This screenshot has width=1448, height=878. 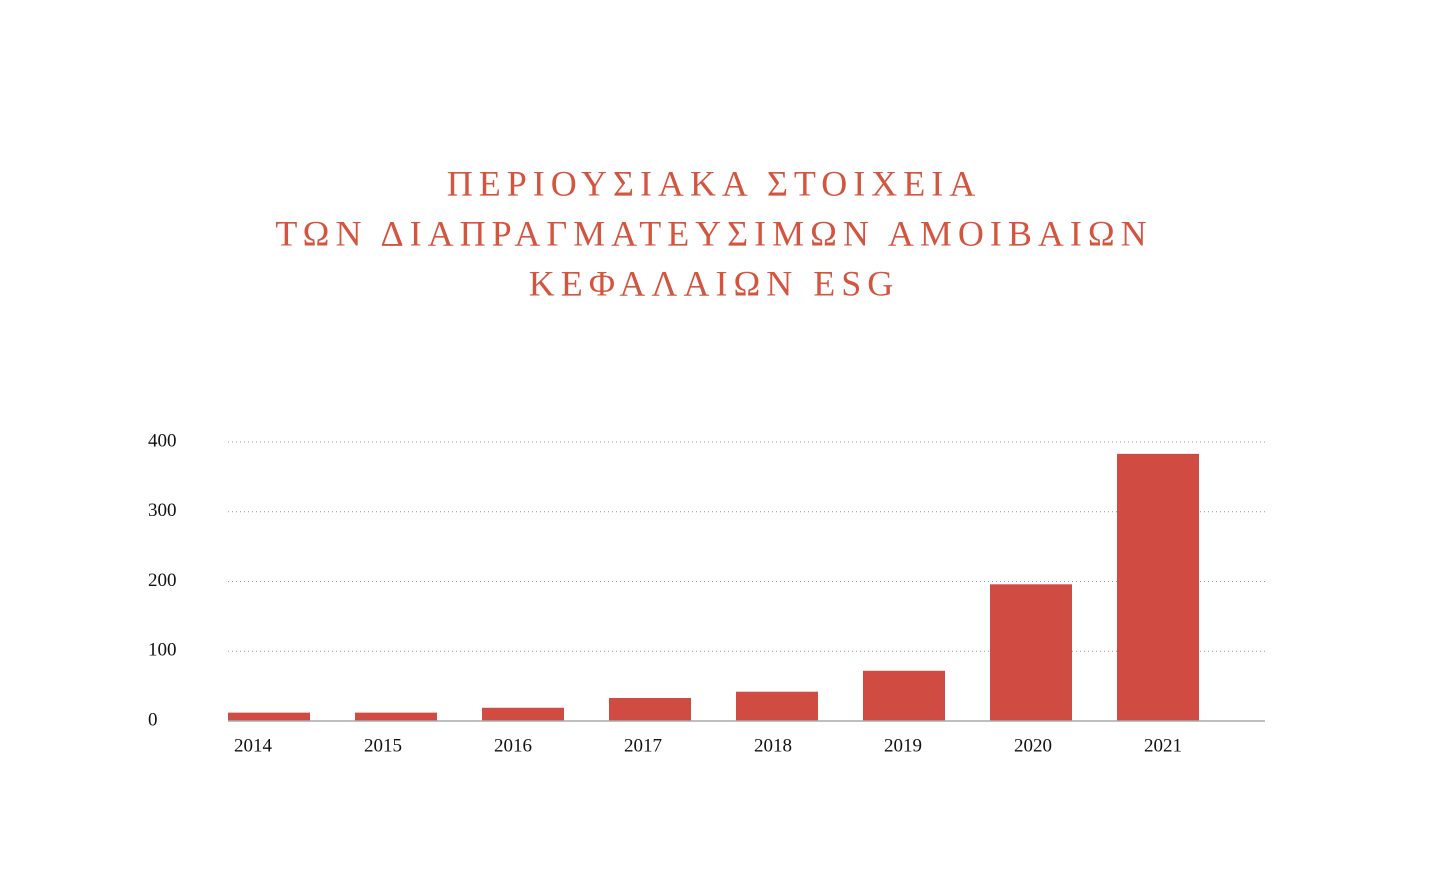 I want to click on x-tick-label: 2016, so click(x=513, y=745).